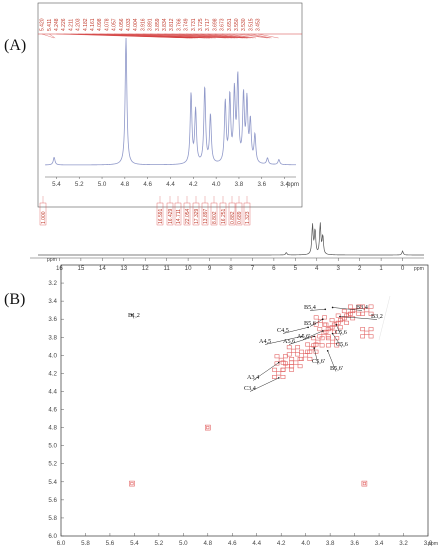 This screenshot has width=441, height=550. What do you see at coordinates (318, 361) in the screenshot?
I see `cosy-assignment-label: C5,6'` at bounding box center [318, 361].